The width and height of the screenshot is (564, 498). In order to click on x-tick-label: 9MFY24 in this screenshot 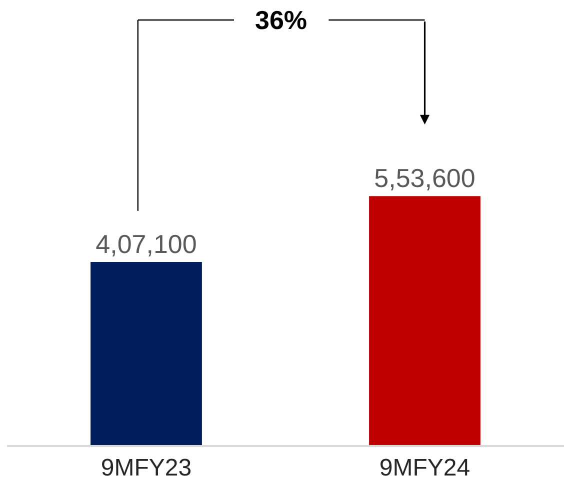, I will do `click(424, 468)`.